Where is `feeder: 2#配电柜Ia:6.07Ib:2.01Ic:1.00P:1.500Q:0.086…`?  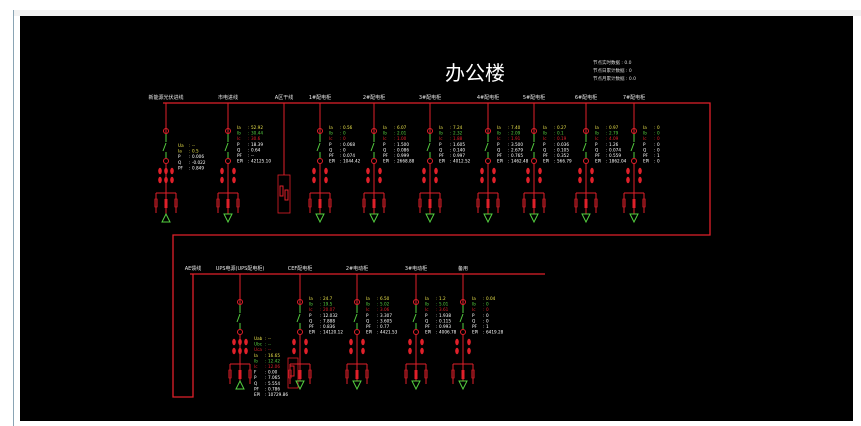
feeder: 2#配电柜Ia:6.07Ib:2.01Ic:1.00P:1.500Q:0.086… is located at coordinates (388, 159).